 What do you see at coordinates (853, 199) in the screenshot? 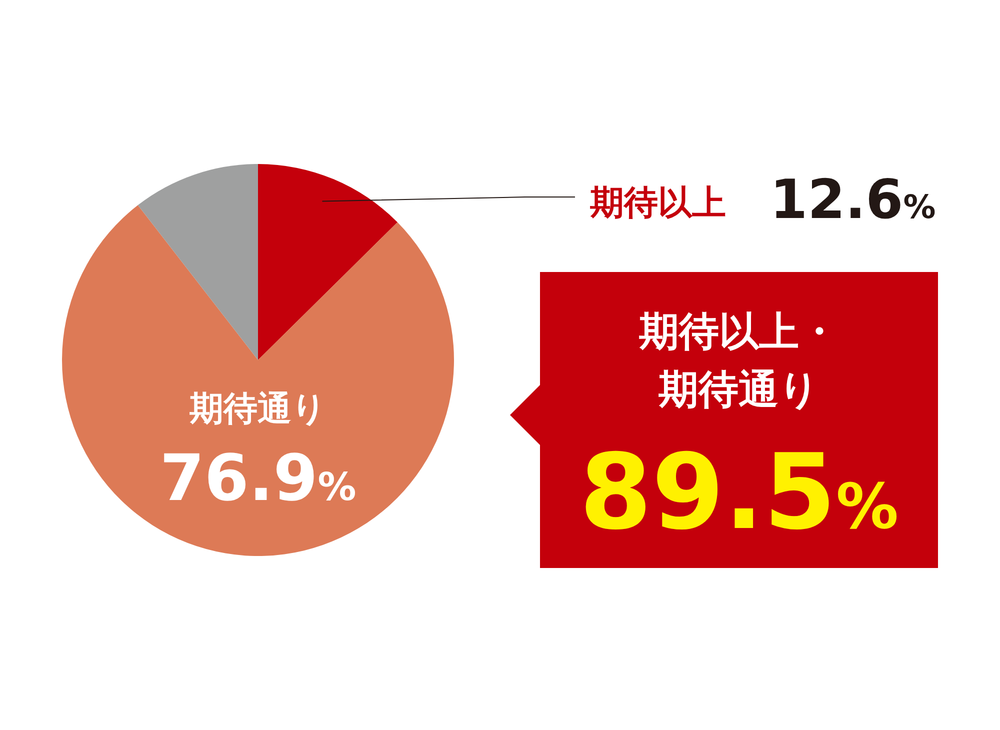
I see `data-label: 12.6%` at bounding box center [853, 199].